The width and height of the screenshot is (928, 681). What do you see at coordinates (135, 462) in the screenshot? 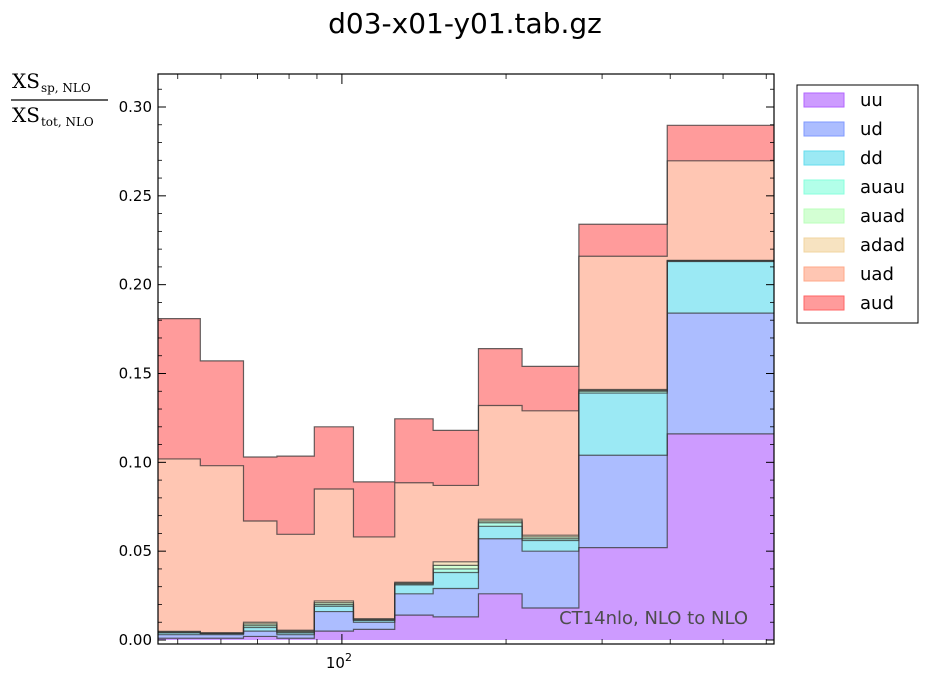
I see `y-tick-label: 0.10` at bounding box center [135, 462].